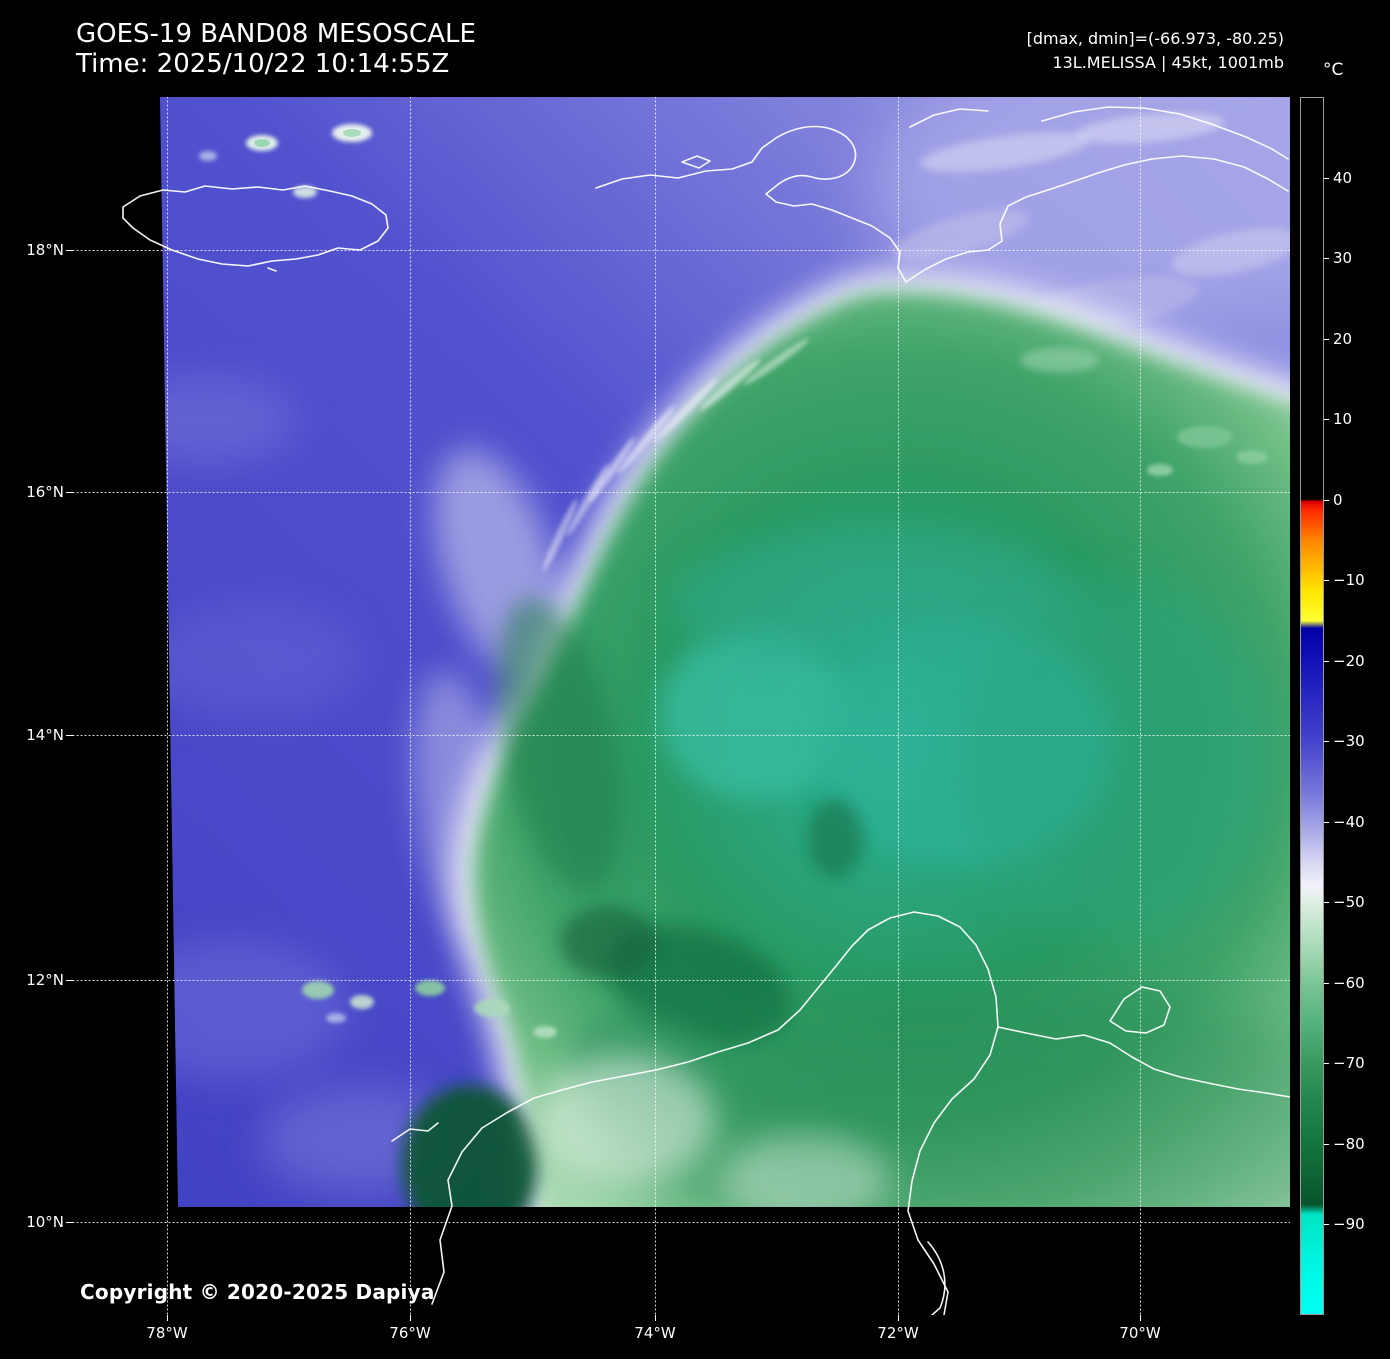 The width and height of the screenshot is (1390, 1359). I want to click on lon-label-70w: 70°W, so click(1140, 1333).